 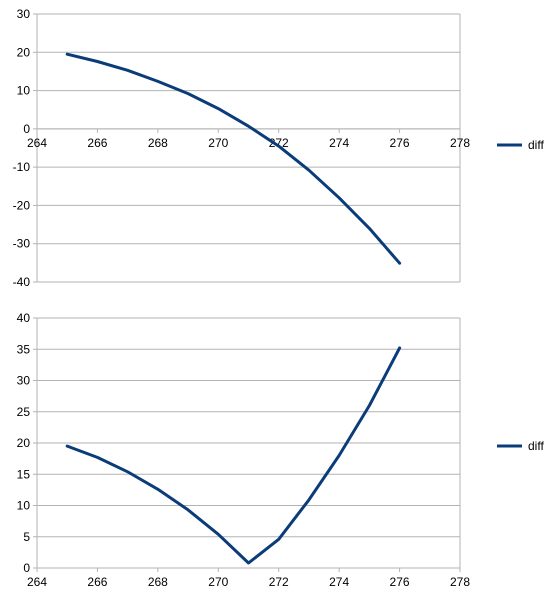 What do you see at coordinates (24, 412) in the screenshot?
I see `y-tick-label: 25` at bounding box center [24, 412].